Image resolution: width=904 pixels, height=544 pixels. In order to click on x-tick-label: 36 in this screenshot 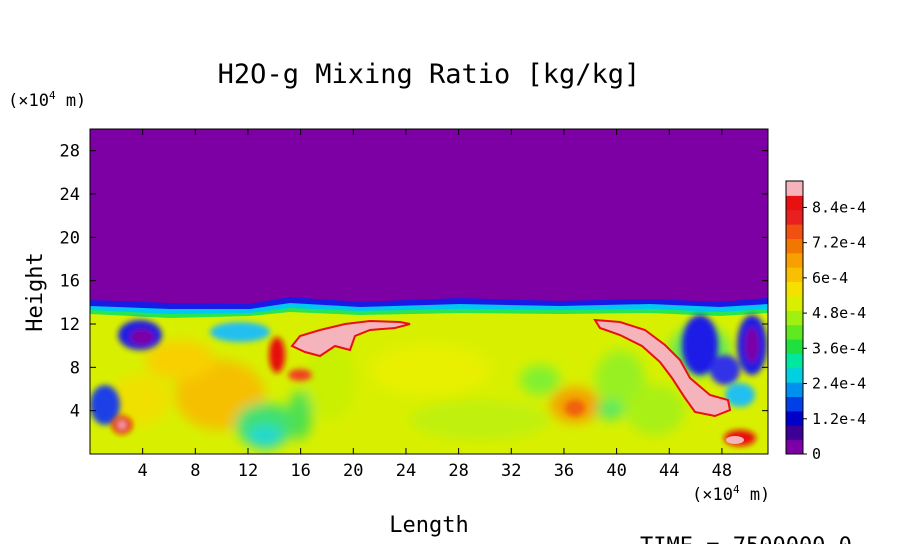, I will do `click(564, 471)`.